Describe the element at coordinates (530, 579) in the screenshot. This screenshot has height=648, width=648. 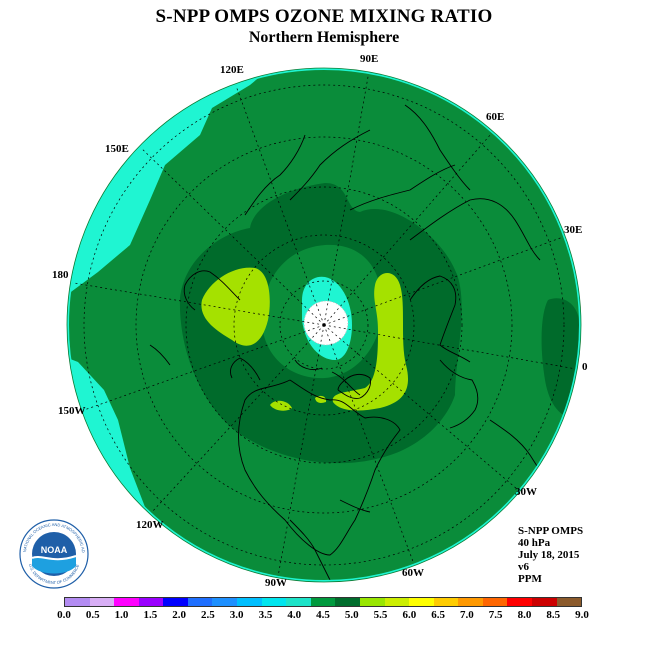
I see `info-units: PPM` at that location.